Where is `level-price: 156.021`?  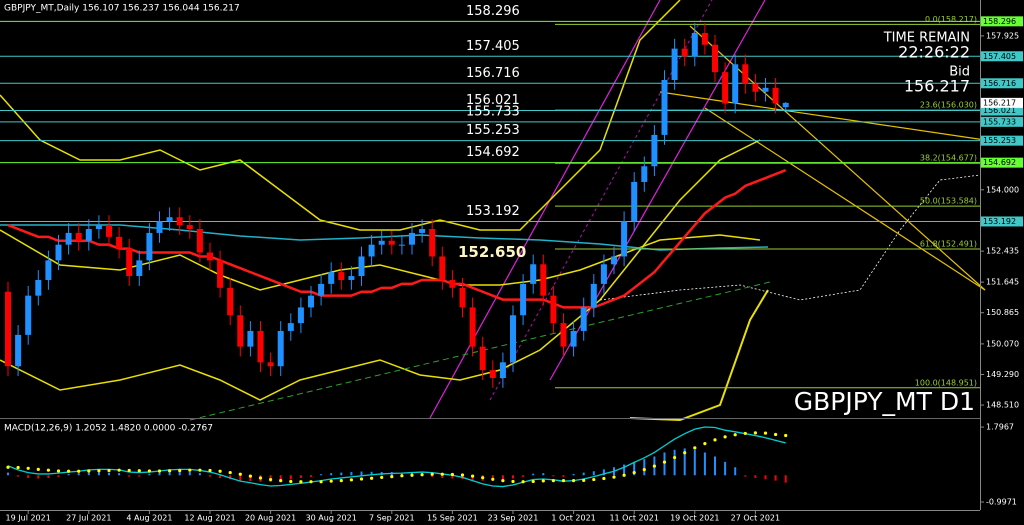
level-price: 156.021 is located at coordinates (999, 110).